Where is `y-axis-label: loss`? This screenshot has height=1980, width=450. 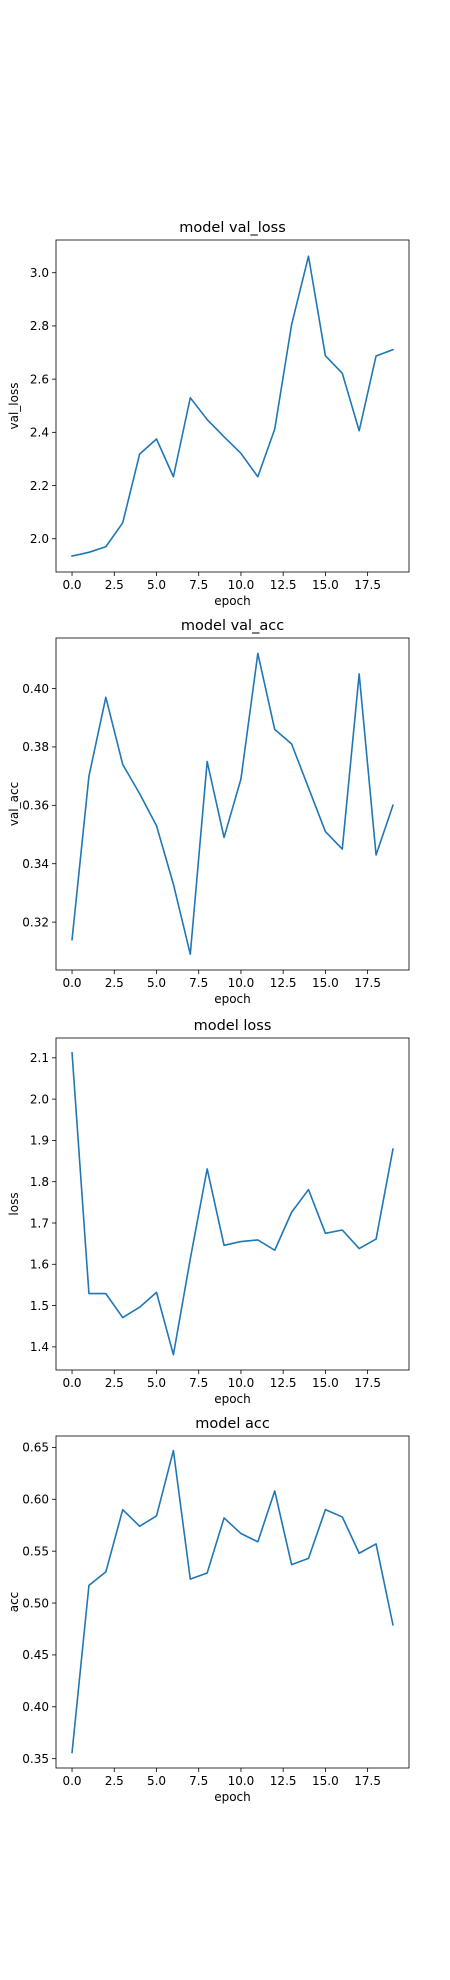
y-axis-label: loss is located at coordinates (14, 1203).